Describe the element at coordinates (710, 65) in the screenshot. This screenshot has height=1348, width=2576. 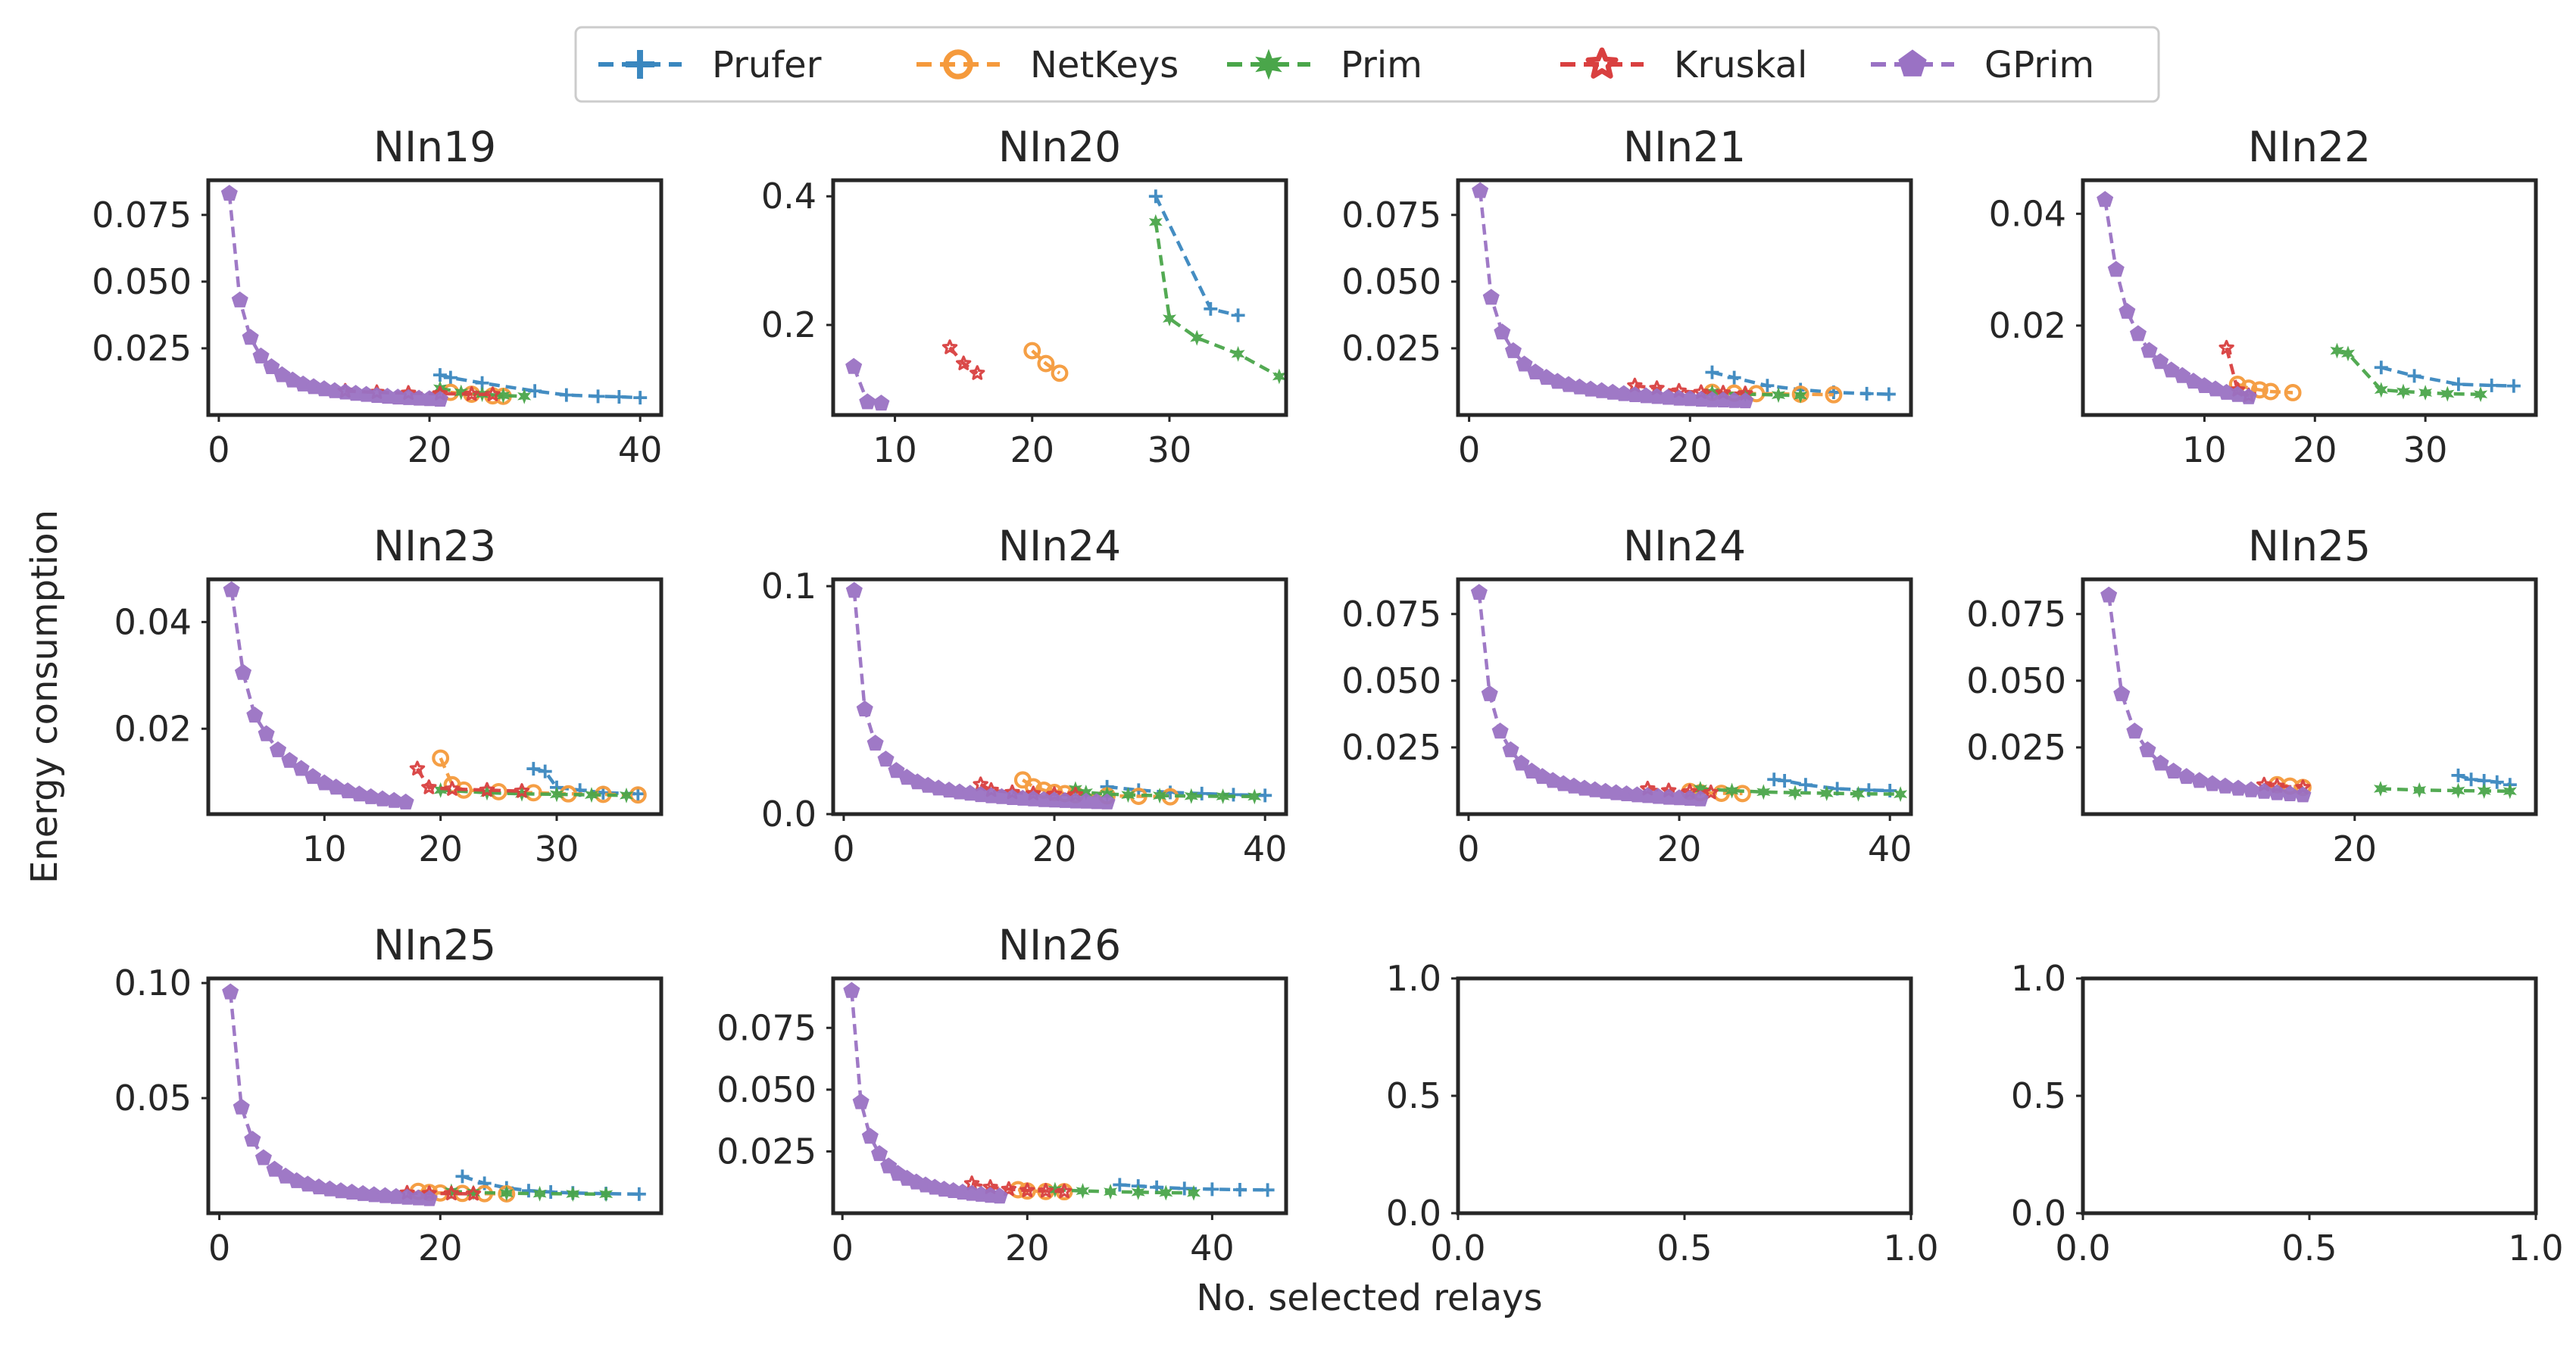
I see `legend-entry-prufer: Prufer` at that location.